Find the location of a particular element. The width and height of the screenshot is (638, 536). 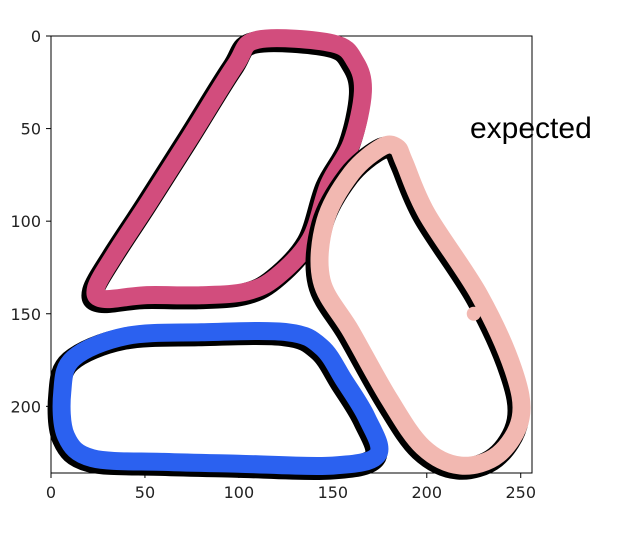

y-tick-label: 150 is located at coordinates (25, 314).